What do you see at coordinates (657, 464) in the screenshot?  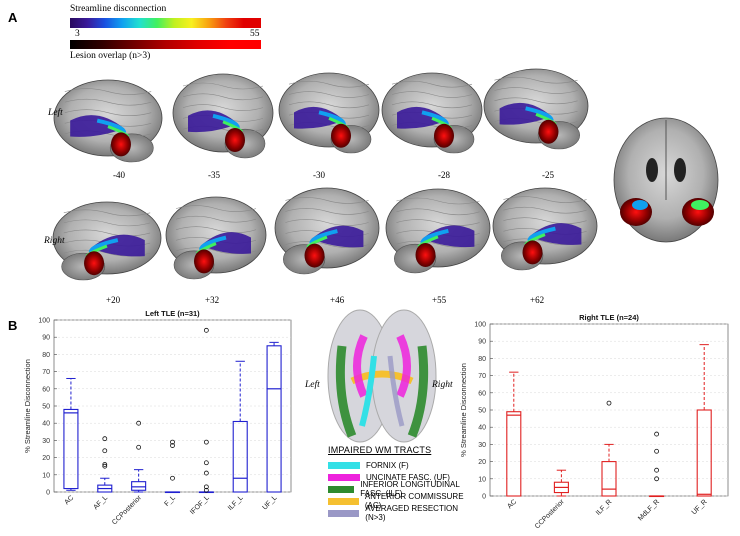 I see `box-mdlf-r` at bounding box center [657, 464].